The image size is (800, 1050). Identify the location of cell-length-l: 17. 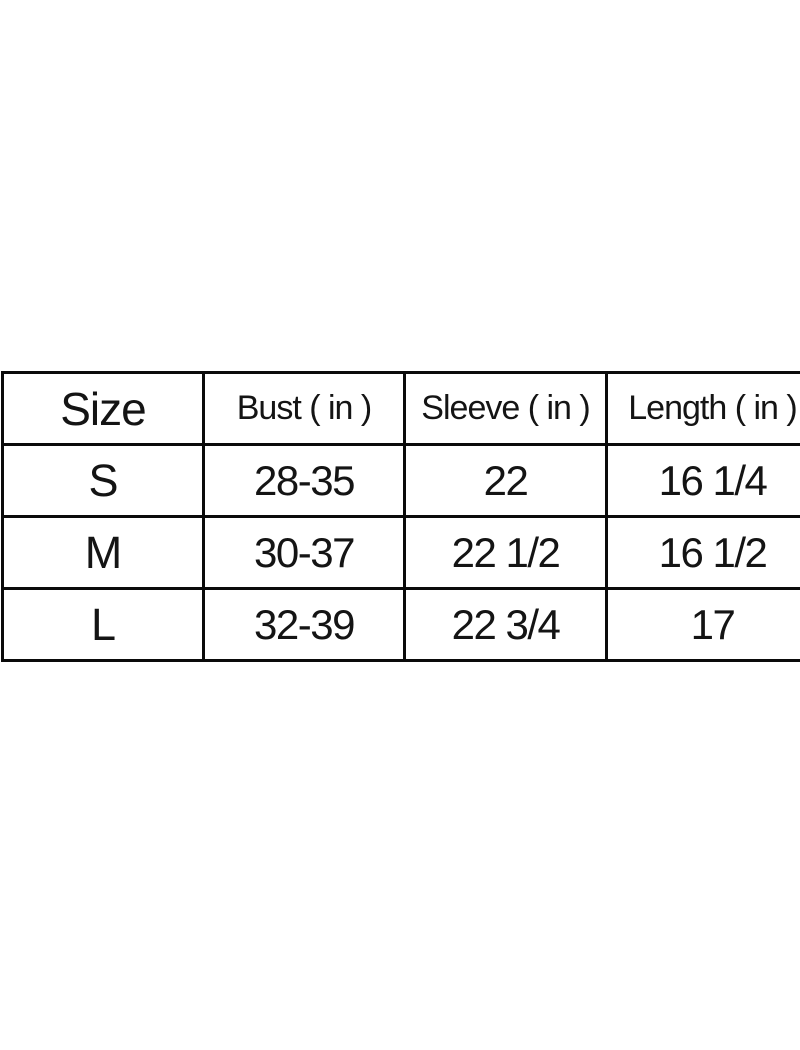
(702, 624).